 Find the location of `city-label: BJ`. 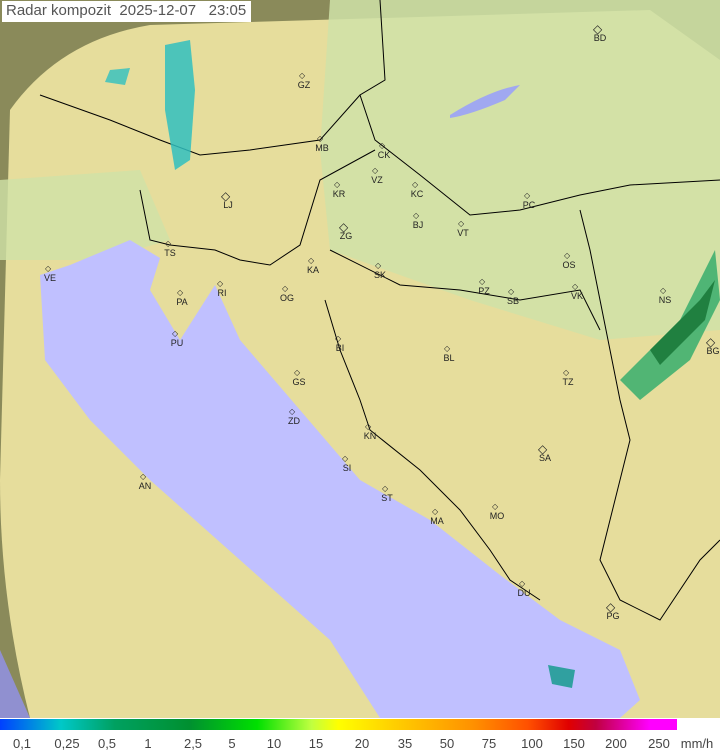

city-label: BJ is located at coordinates (418, 225).